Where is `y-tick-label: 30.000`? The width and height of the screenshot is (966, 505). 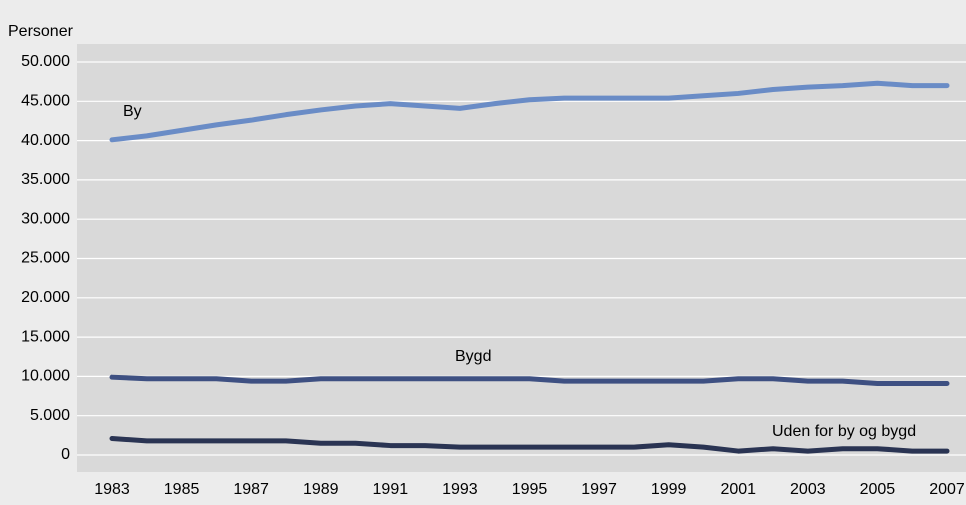
y-tick-label: 30.000 is located at coordinates (45, 218).